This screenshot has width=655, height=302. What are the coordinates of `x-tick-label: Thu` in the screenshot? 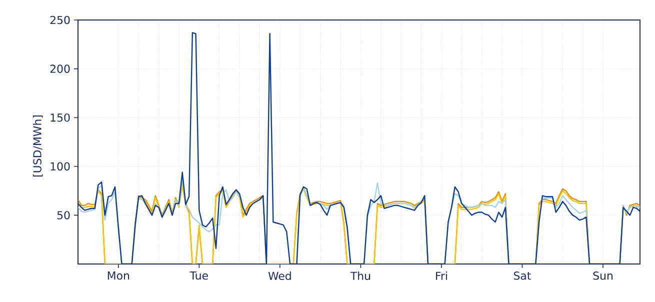 It's located at (360, 276).